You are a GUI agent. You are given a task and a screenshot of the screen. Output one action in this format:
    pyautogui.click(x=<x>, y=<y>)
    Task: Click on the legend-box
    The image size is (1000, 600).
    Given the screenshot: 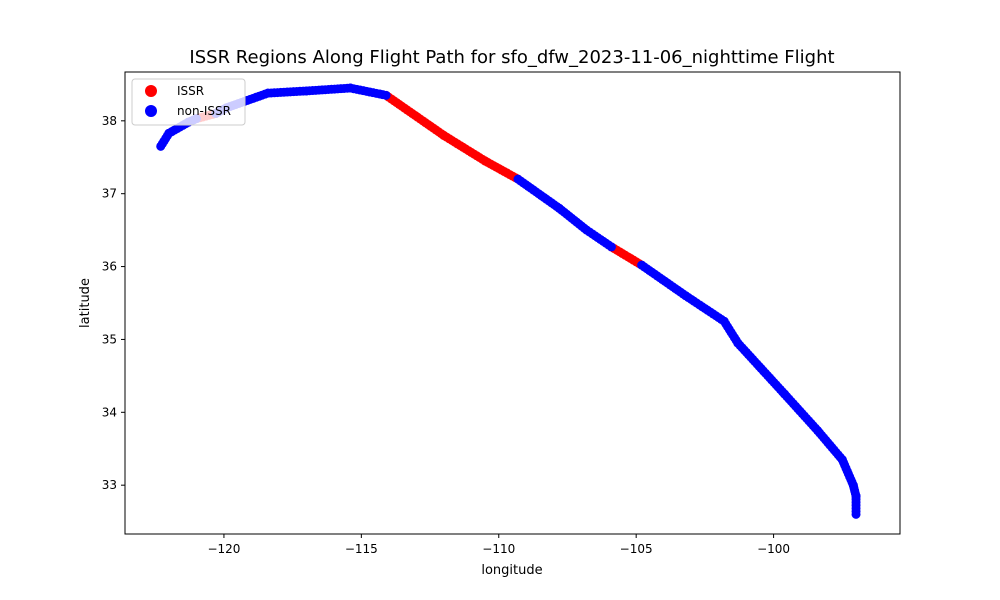 What is the action you would take?
    pyautogui.click(x=188, y=102)
    